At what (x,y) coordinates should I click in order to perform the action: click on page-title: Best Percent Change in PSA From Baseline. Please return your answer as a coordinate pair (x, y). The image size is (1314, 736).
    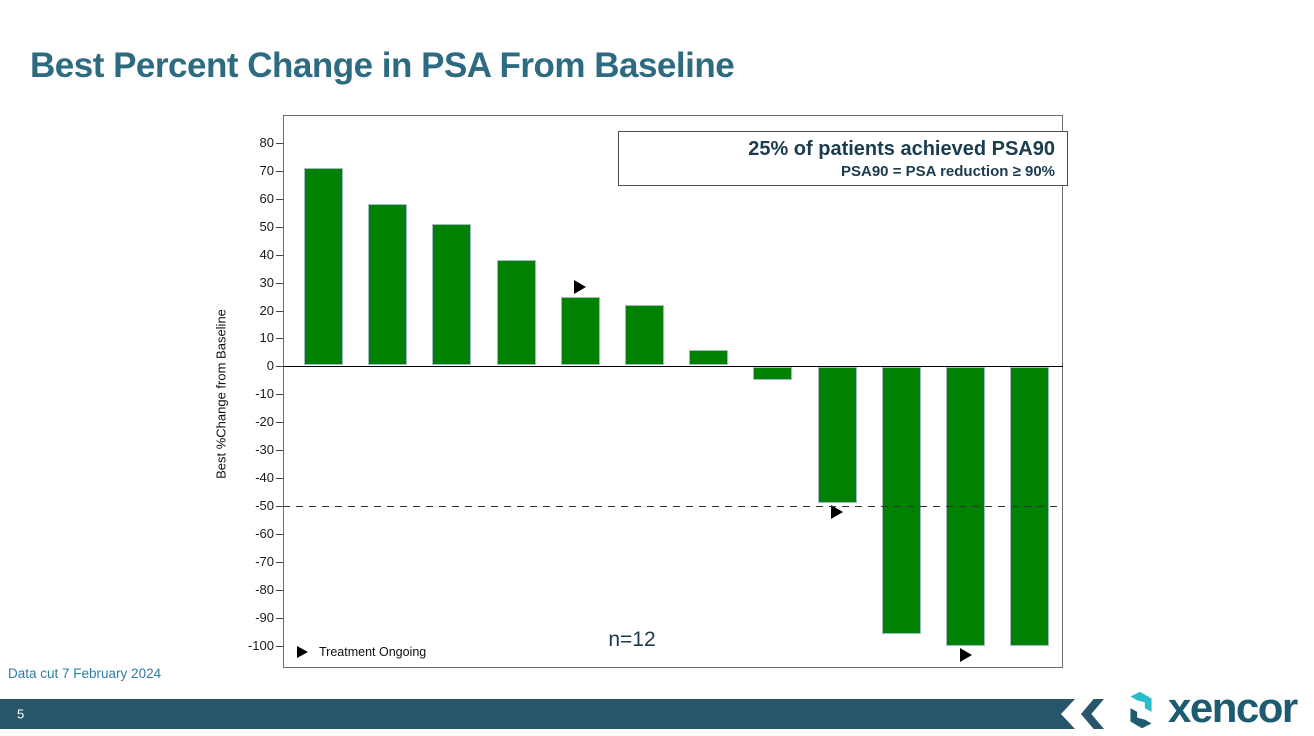
    Looking at the image, I should click on (382, 65).